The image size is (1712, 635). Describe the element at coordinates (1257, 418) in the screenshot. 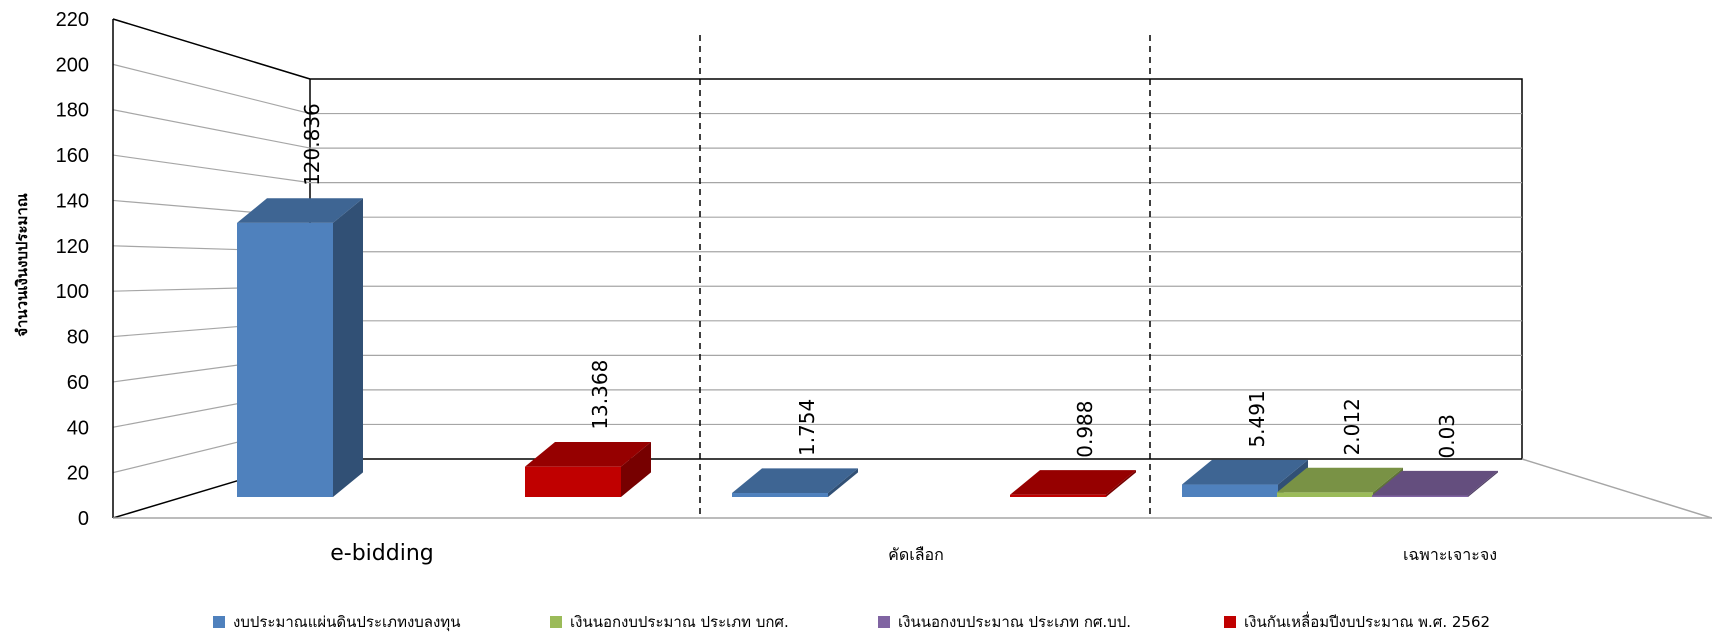

I see `data-label: 5.491` at that location.